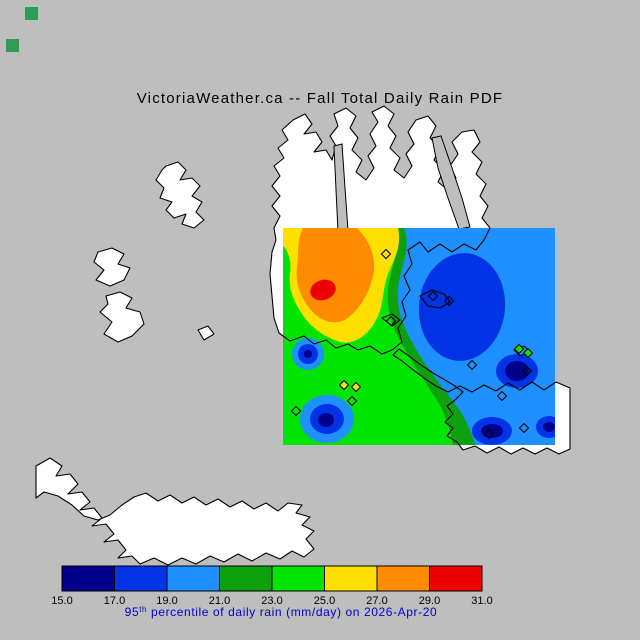  What do you see at coordinates (376, 601) in the screenshot?
I see `colorbar-tick-27: 27.0` at bounding box center [376, 601].